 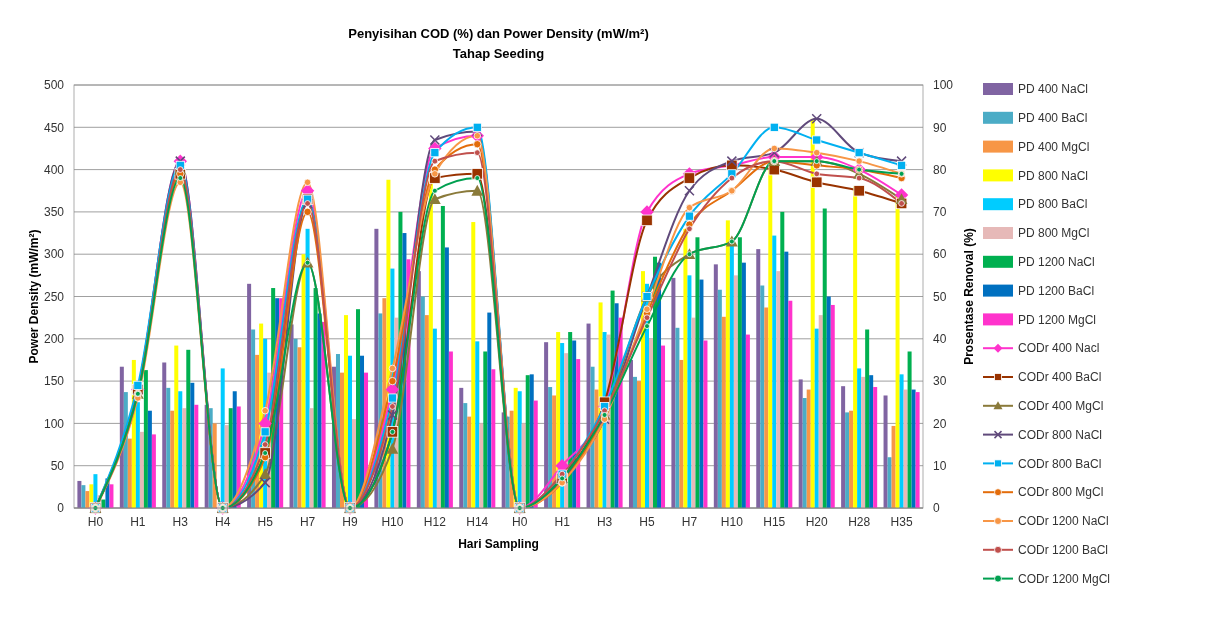 I want to click on y-axis-title: Power Density (mW/m²), so click(x=34, y=296).